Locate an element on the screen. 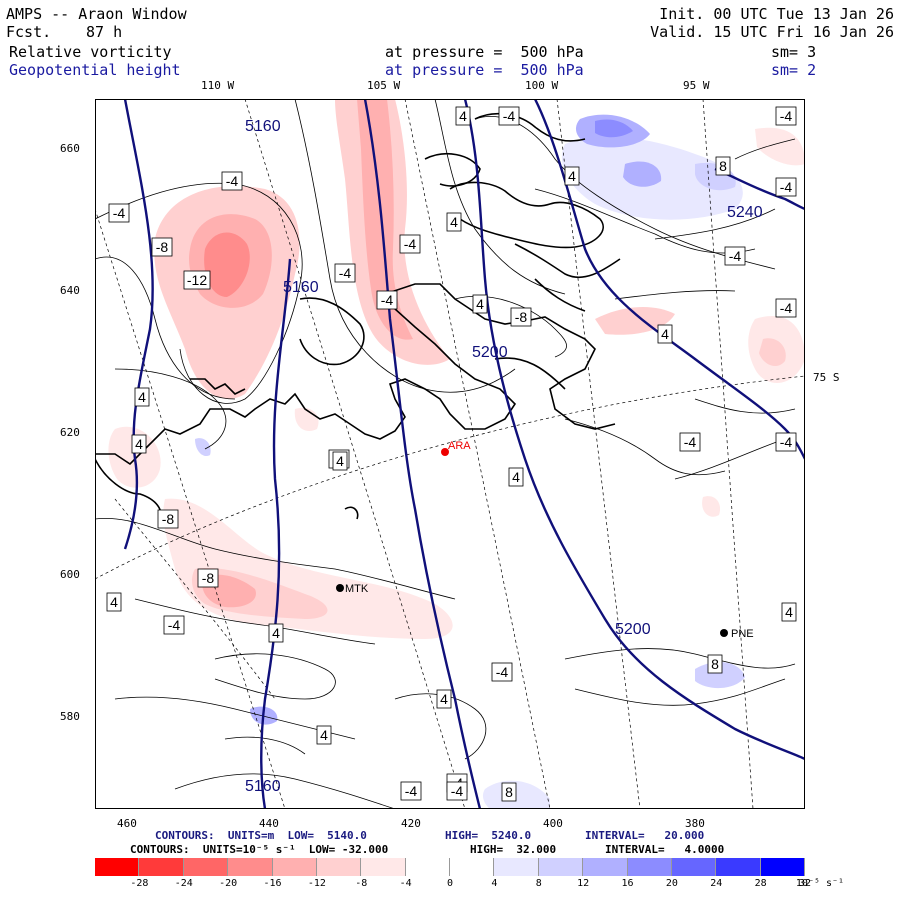 This screenshot has width=900, height=900. x-tick-460: 460 is located at coordinates (127, 823).